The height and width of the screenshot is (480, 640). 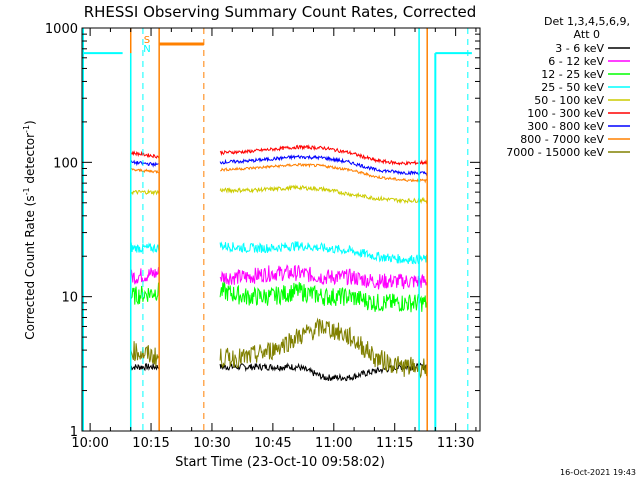 What do you see at coordinates (323, 297) in the screenshot?
I see `series-2-seg2` at bounding box center [323, 297].